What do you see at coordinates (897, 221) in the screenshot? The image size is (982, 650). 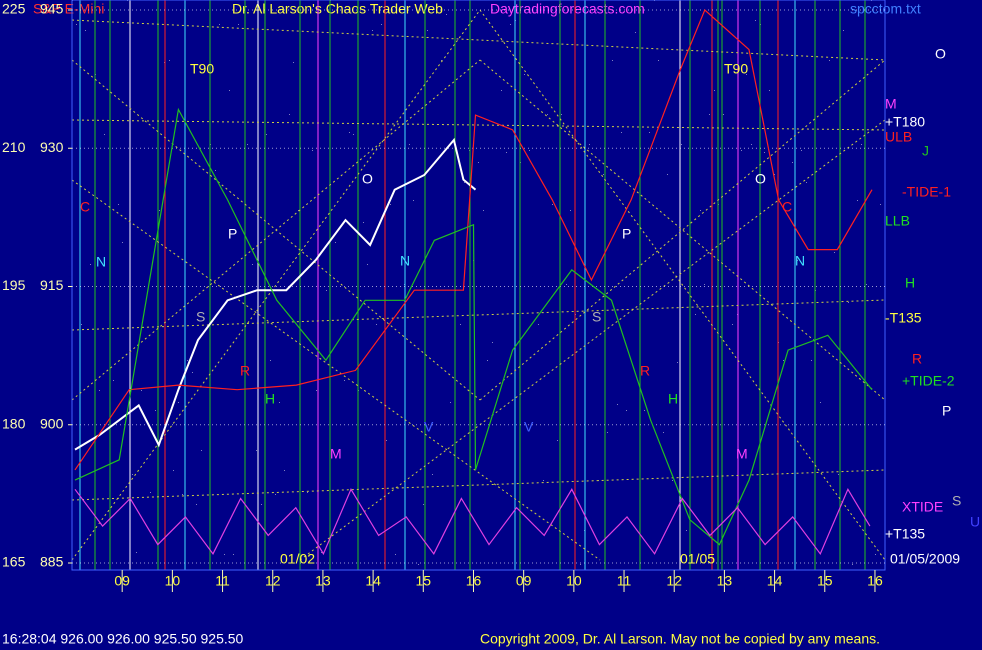 I see `annotation: LLB` at bounding box center [897, 221].